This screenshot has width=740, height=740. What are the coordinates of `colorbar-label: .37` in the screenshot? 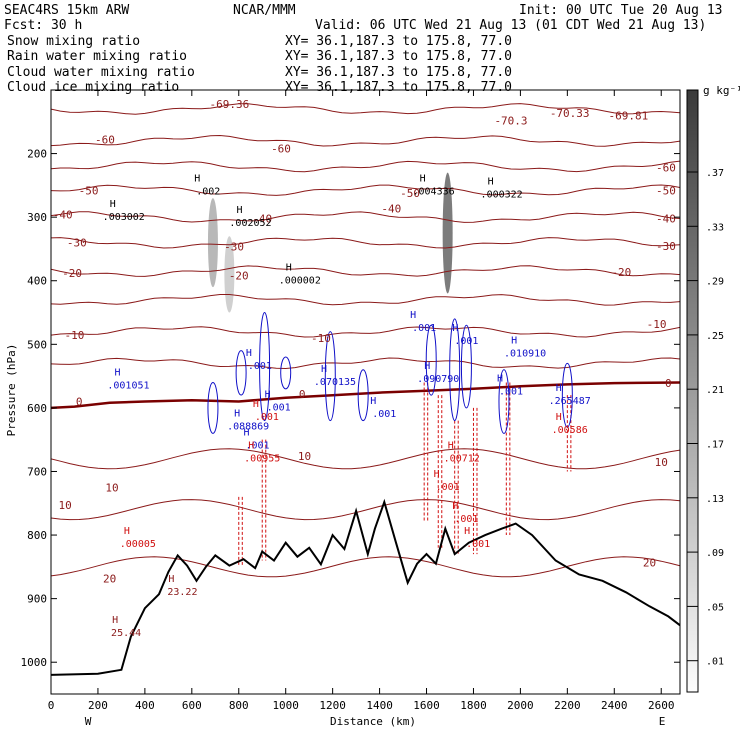 It's located at (715, 173).